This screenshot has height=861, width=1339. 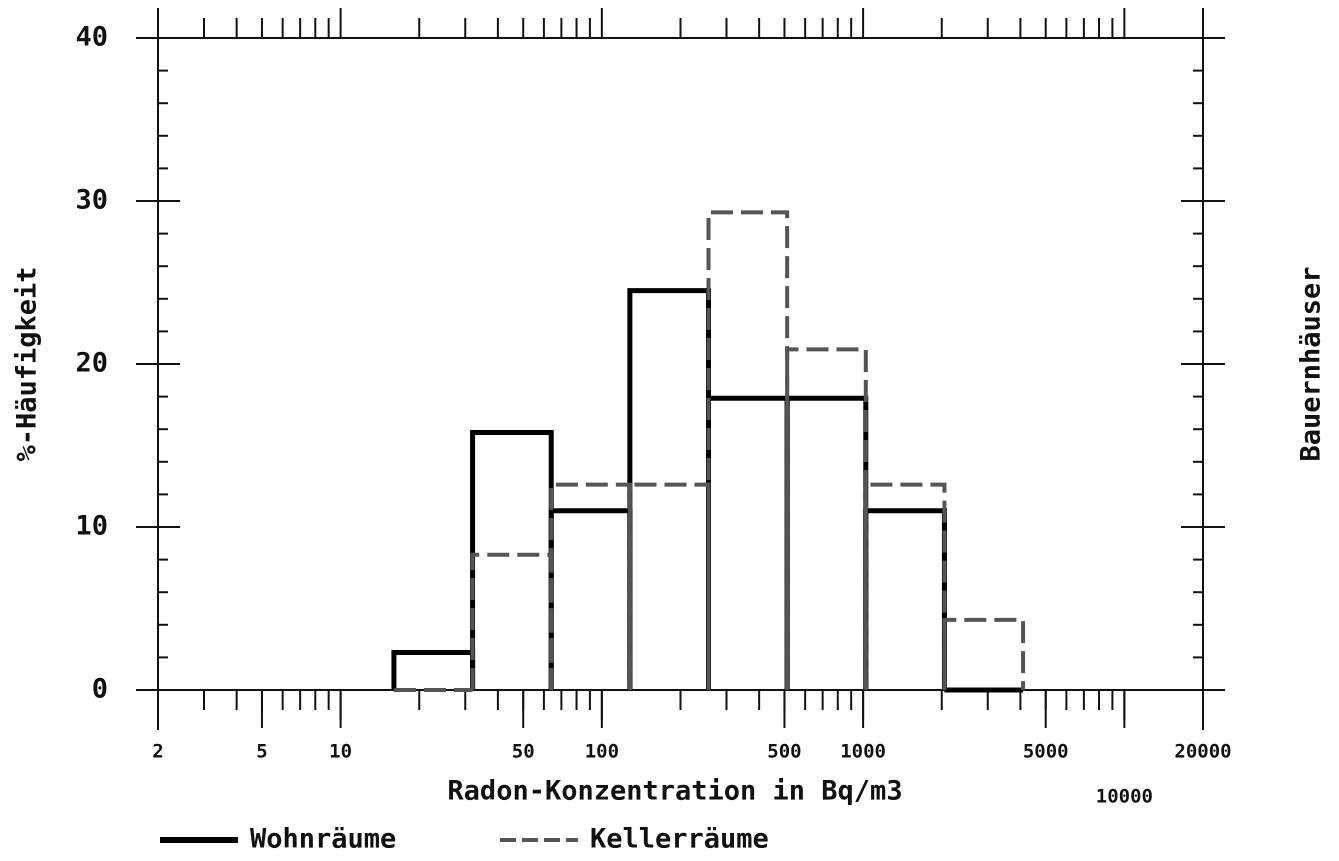 I want to click on x-tick-label: 5, so click(x=261, y=752).